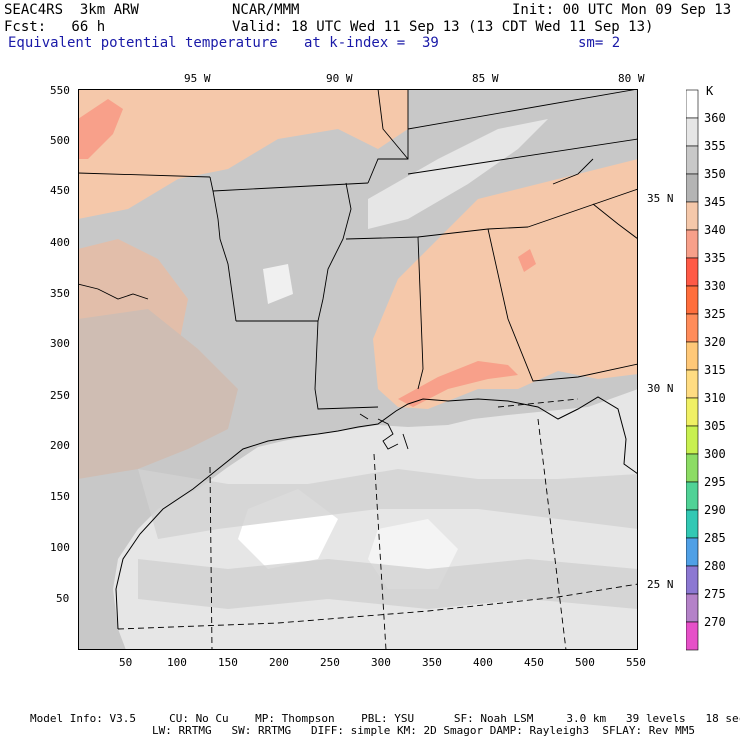 Image resolution: width=740 pixels, height=740 pixels. I want to click on x-tick-label: 350, so click(432, 662).